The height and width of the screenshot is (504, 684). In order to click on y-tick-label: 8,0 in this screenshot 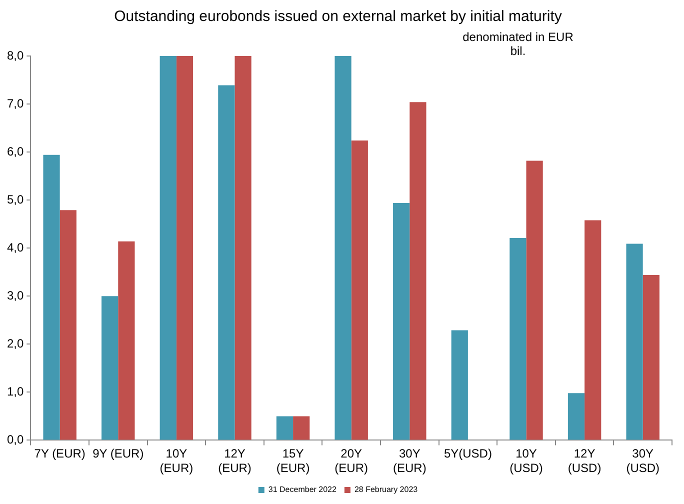, I will do `click(15, 55)`.